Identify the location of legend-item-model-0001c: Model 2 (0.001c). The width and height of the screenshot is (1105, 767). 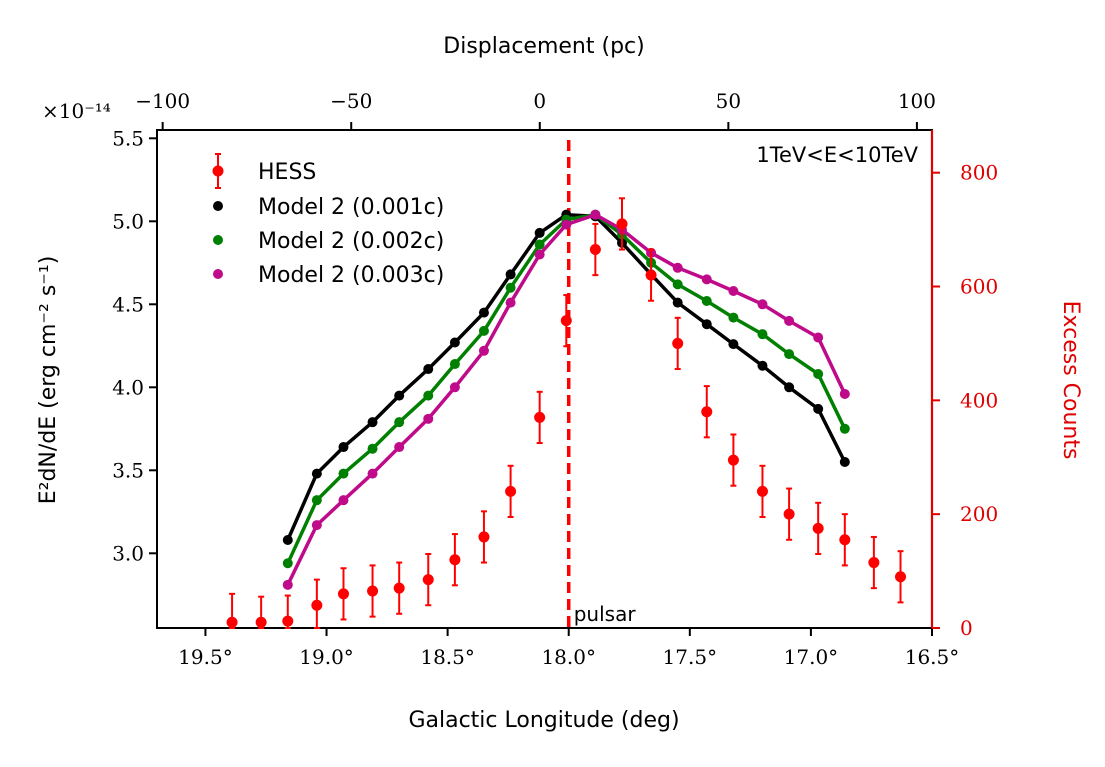
(328, 207).